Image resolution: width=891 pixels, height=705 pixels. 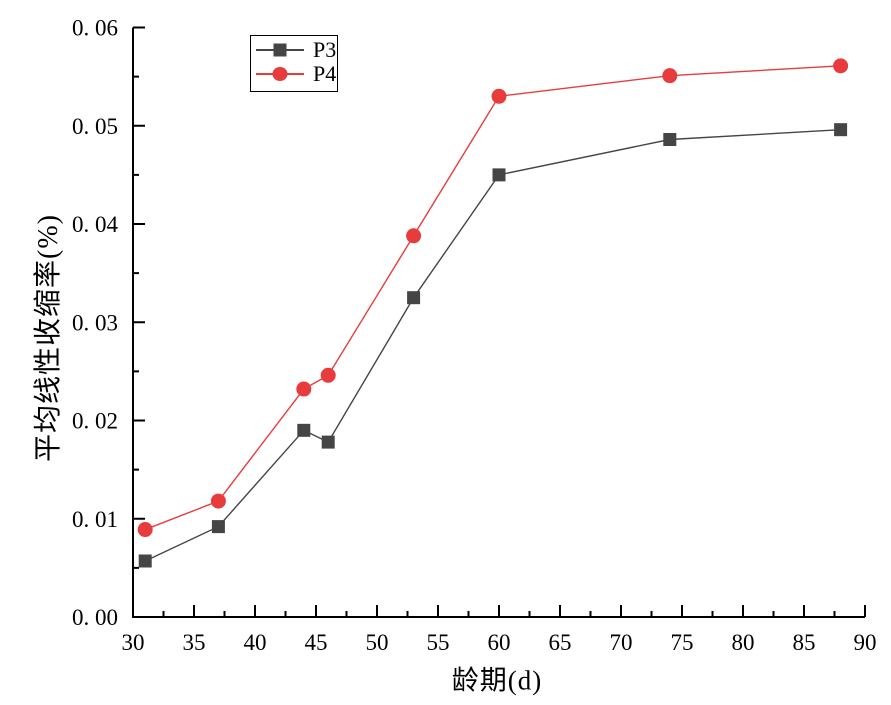 I want to click on x-tick-label: 35, so click(x=194, y=642).